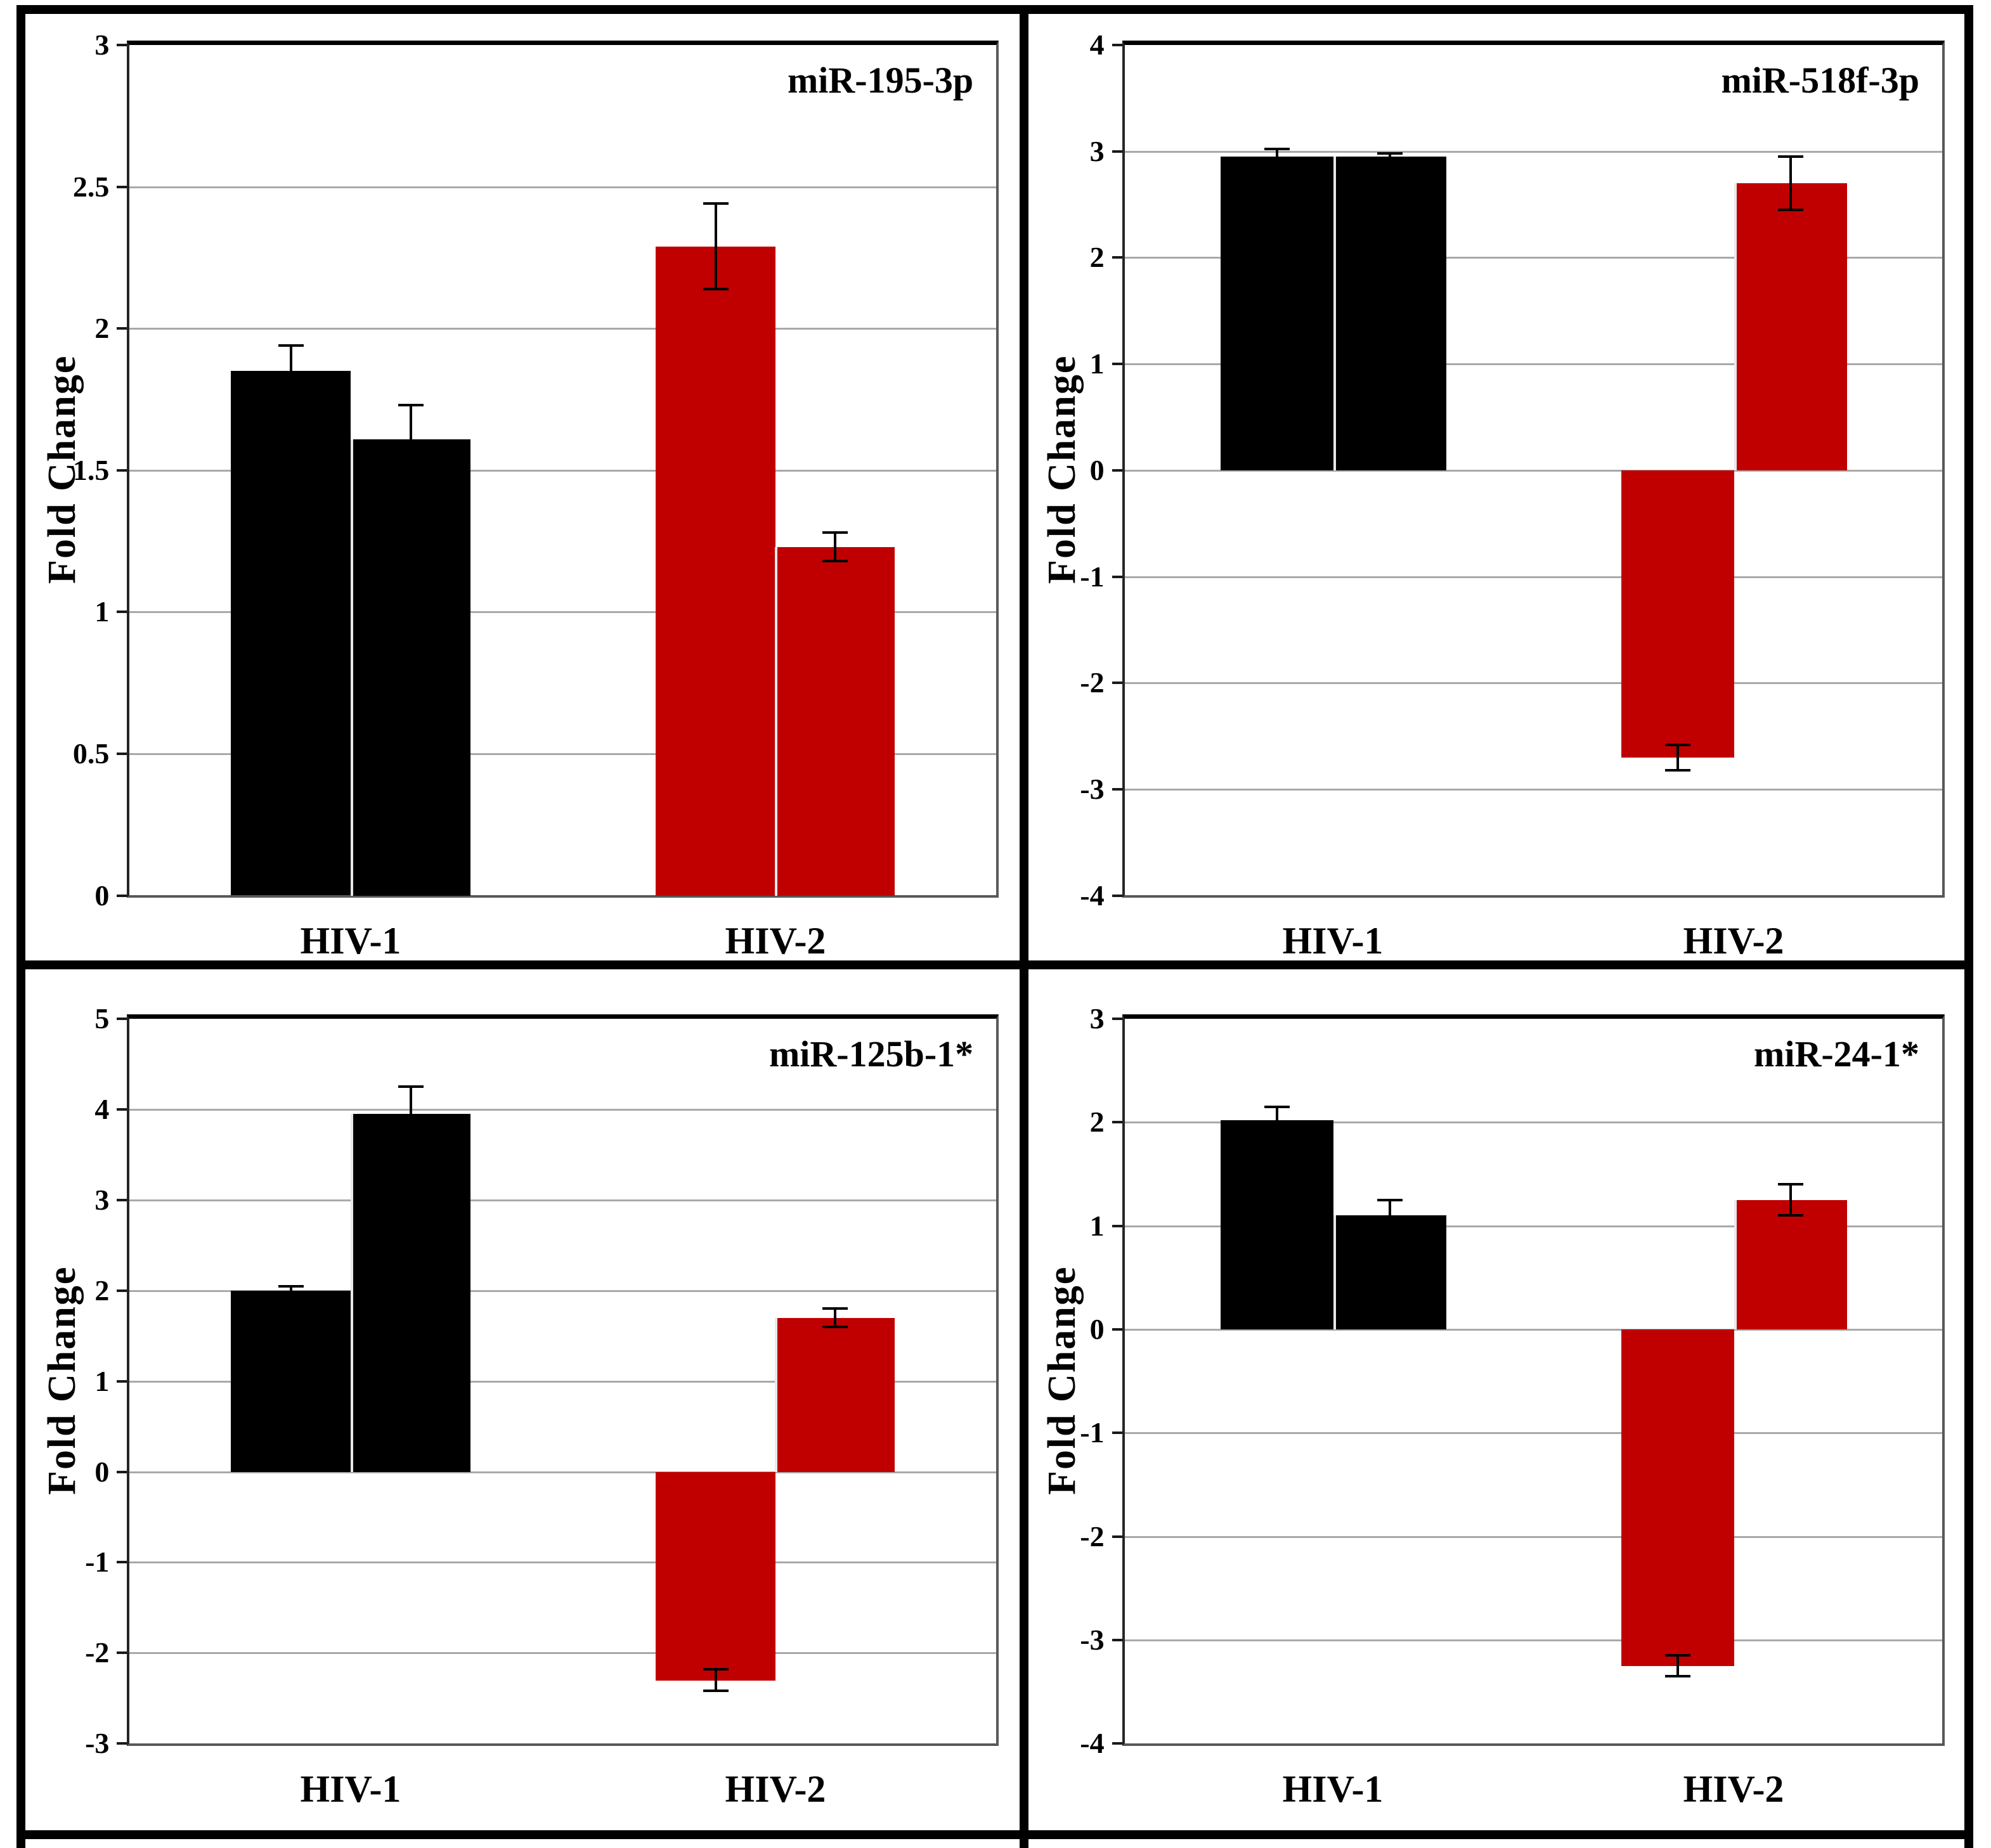 The height and width of the screenshot is (1848, 1991). Describe the element at coordinates (91, 753) in the screenshot. I see `y-tick-label: 0.5` at that location.